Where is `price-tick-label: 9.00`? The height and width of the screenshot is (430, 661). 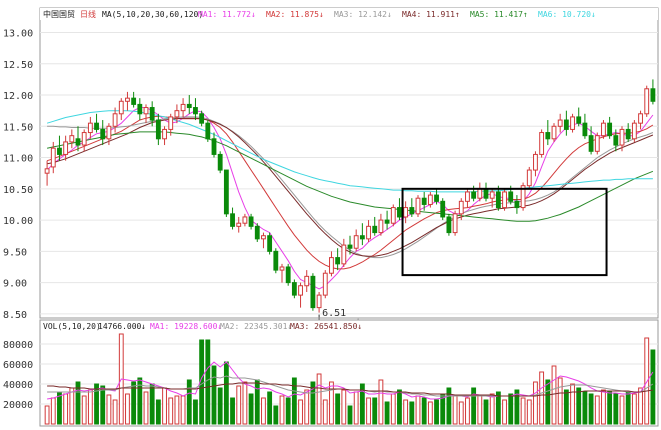 price-tick-label: 9.00 is located at coordinates (15, 284).